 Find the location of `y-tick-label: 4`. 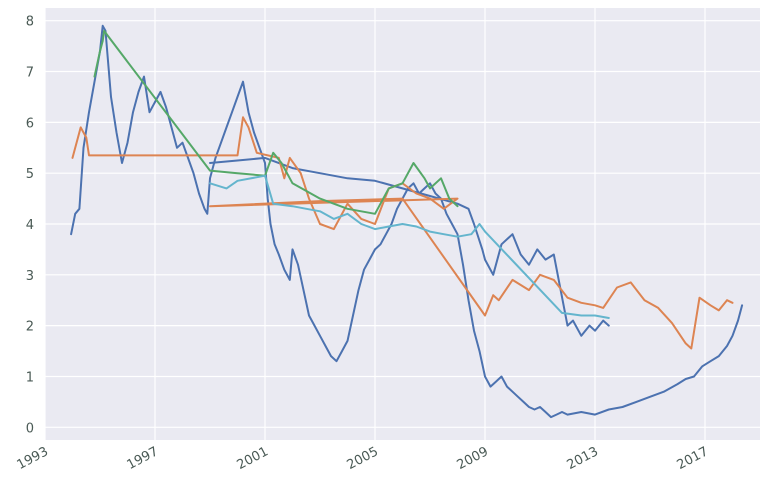

y-tick-label: 4 is located at coordinates (30, 225).